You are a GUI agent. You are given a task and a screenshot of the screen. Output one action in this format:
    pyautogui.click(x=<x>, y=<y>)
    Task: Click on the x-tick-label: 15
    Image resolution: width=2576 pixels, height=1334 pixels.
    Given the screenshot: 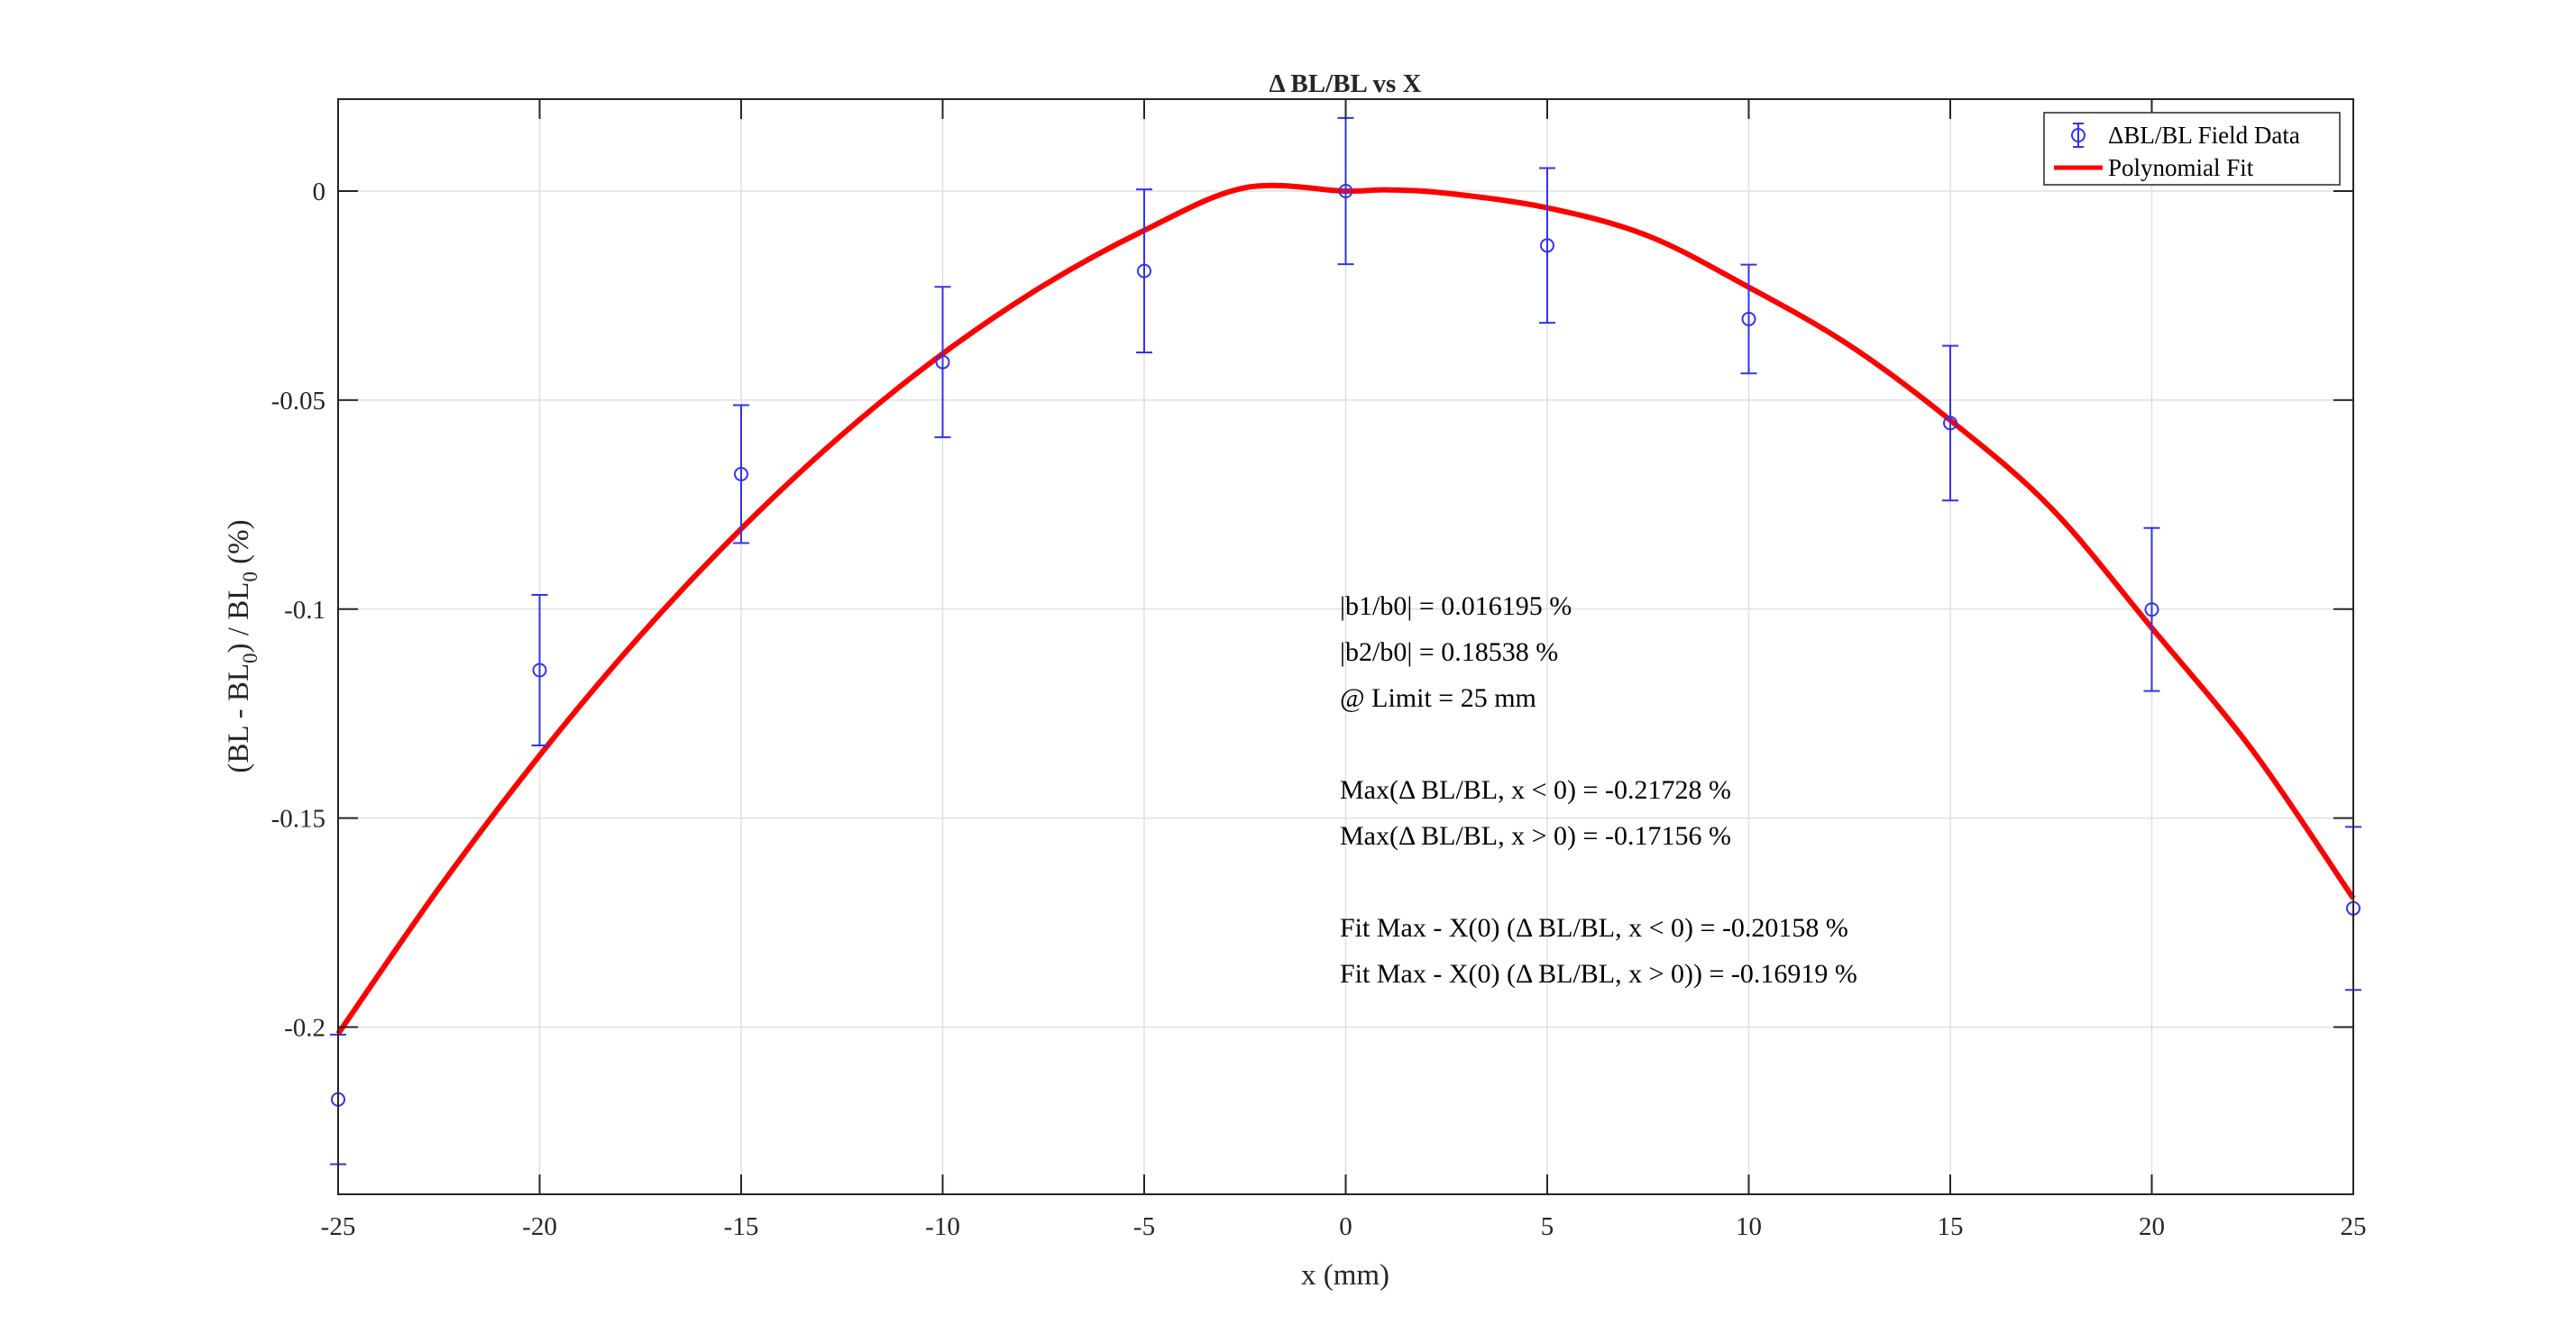 What is the action you would take?
    pyautogui.click(x=1951, y=1226)
    